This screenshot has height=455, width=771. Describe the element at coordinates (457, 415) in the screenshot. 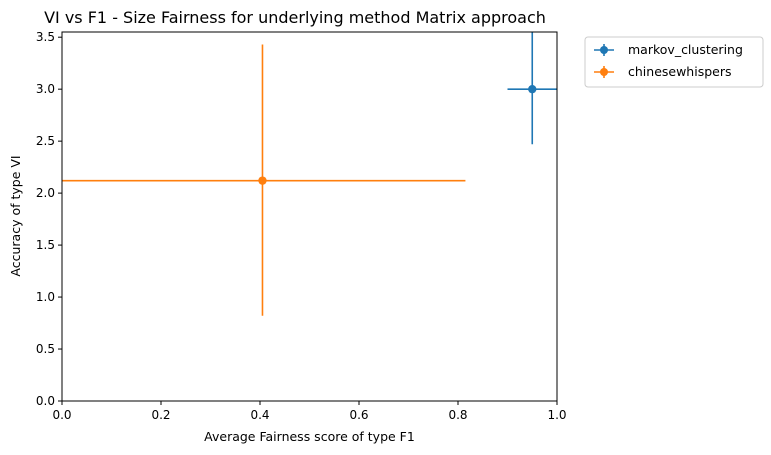

I see `x-tick-label: 0.8` at that location.